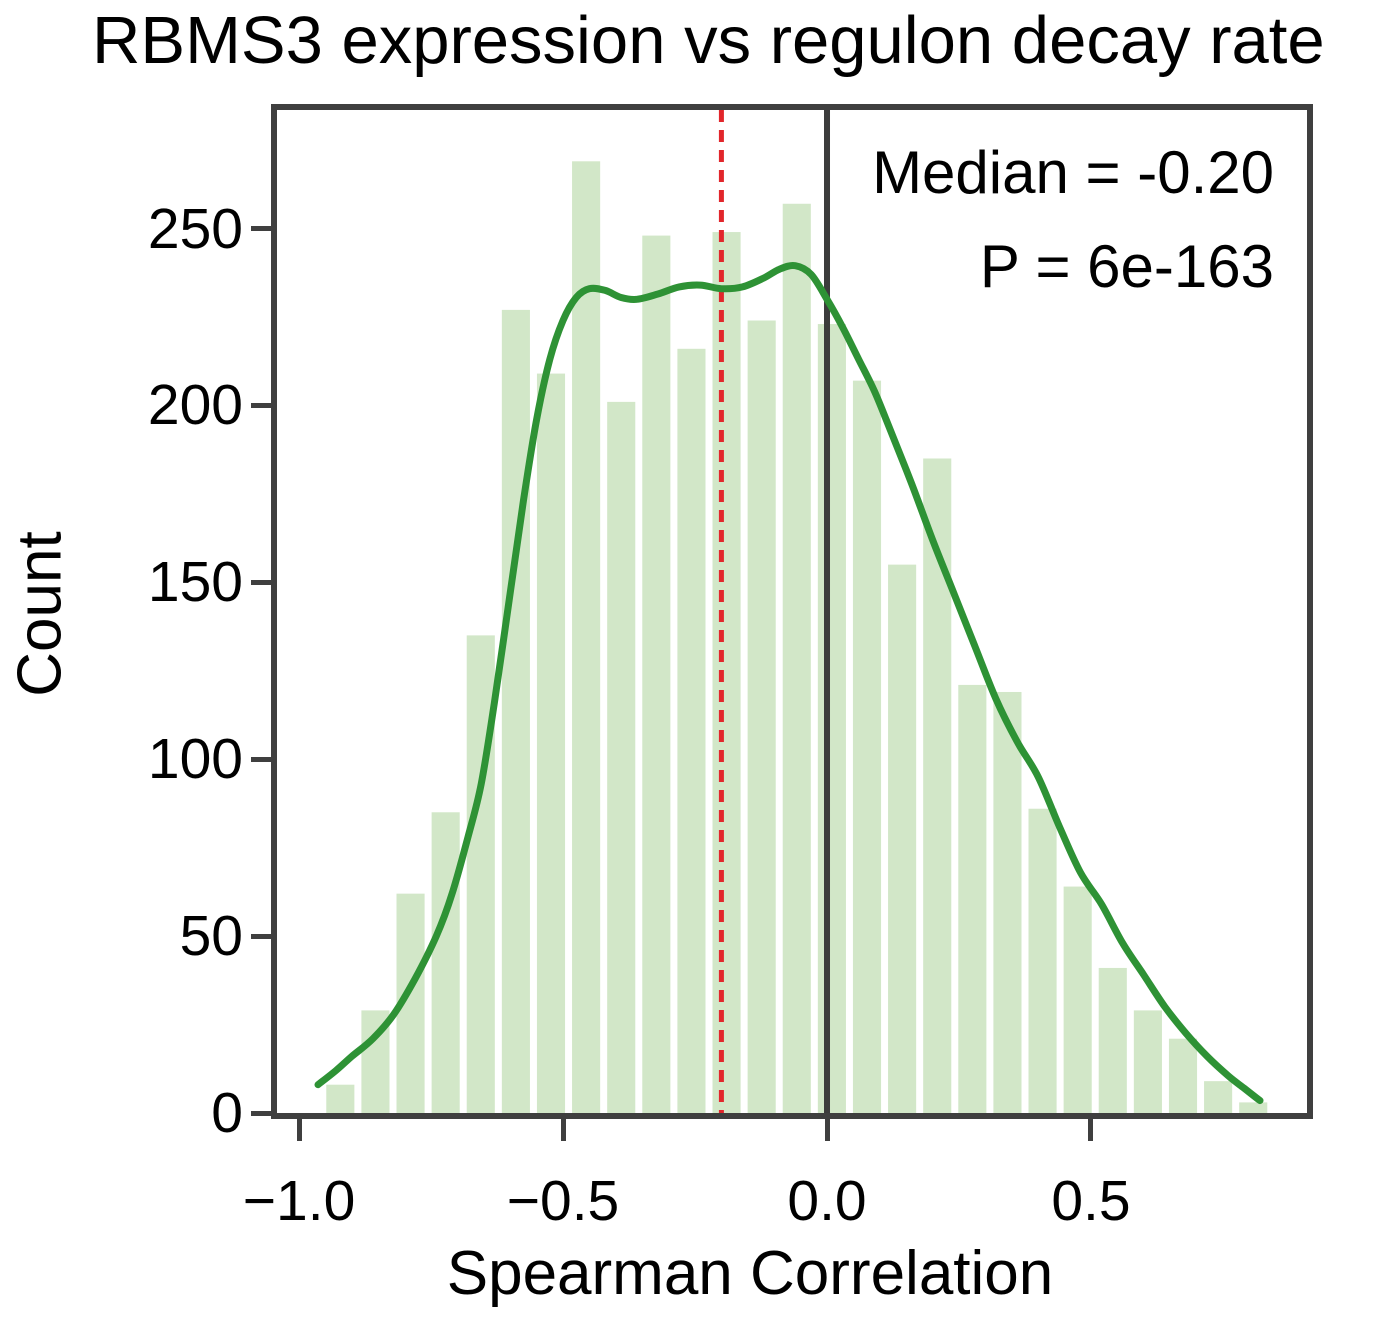 This screenshot has width=1400, height=1326. What do you see at coordinates (299, 1201) in the screenshot?
I see `x-tick-label: −1.0` at bounding box center [299, 1201].